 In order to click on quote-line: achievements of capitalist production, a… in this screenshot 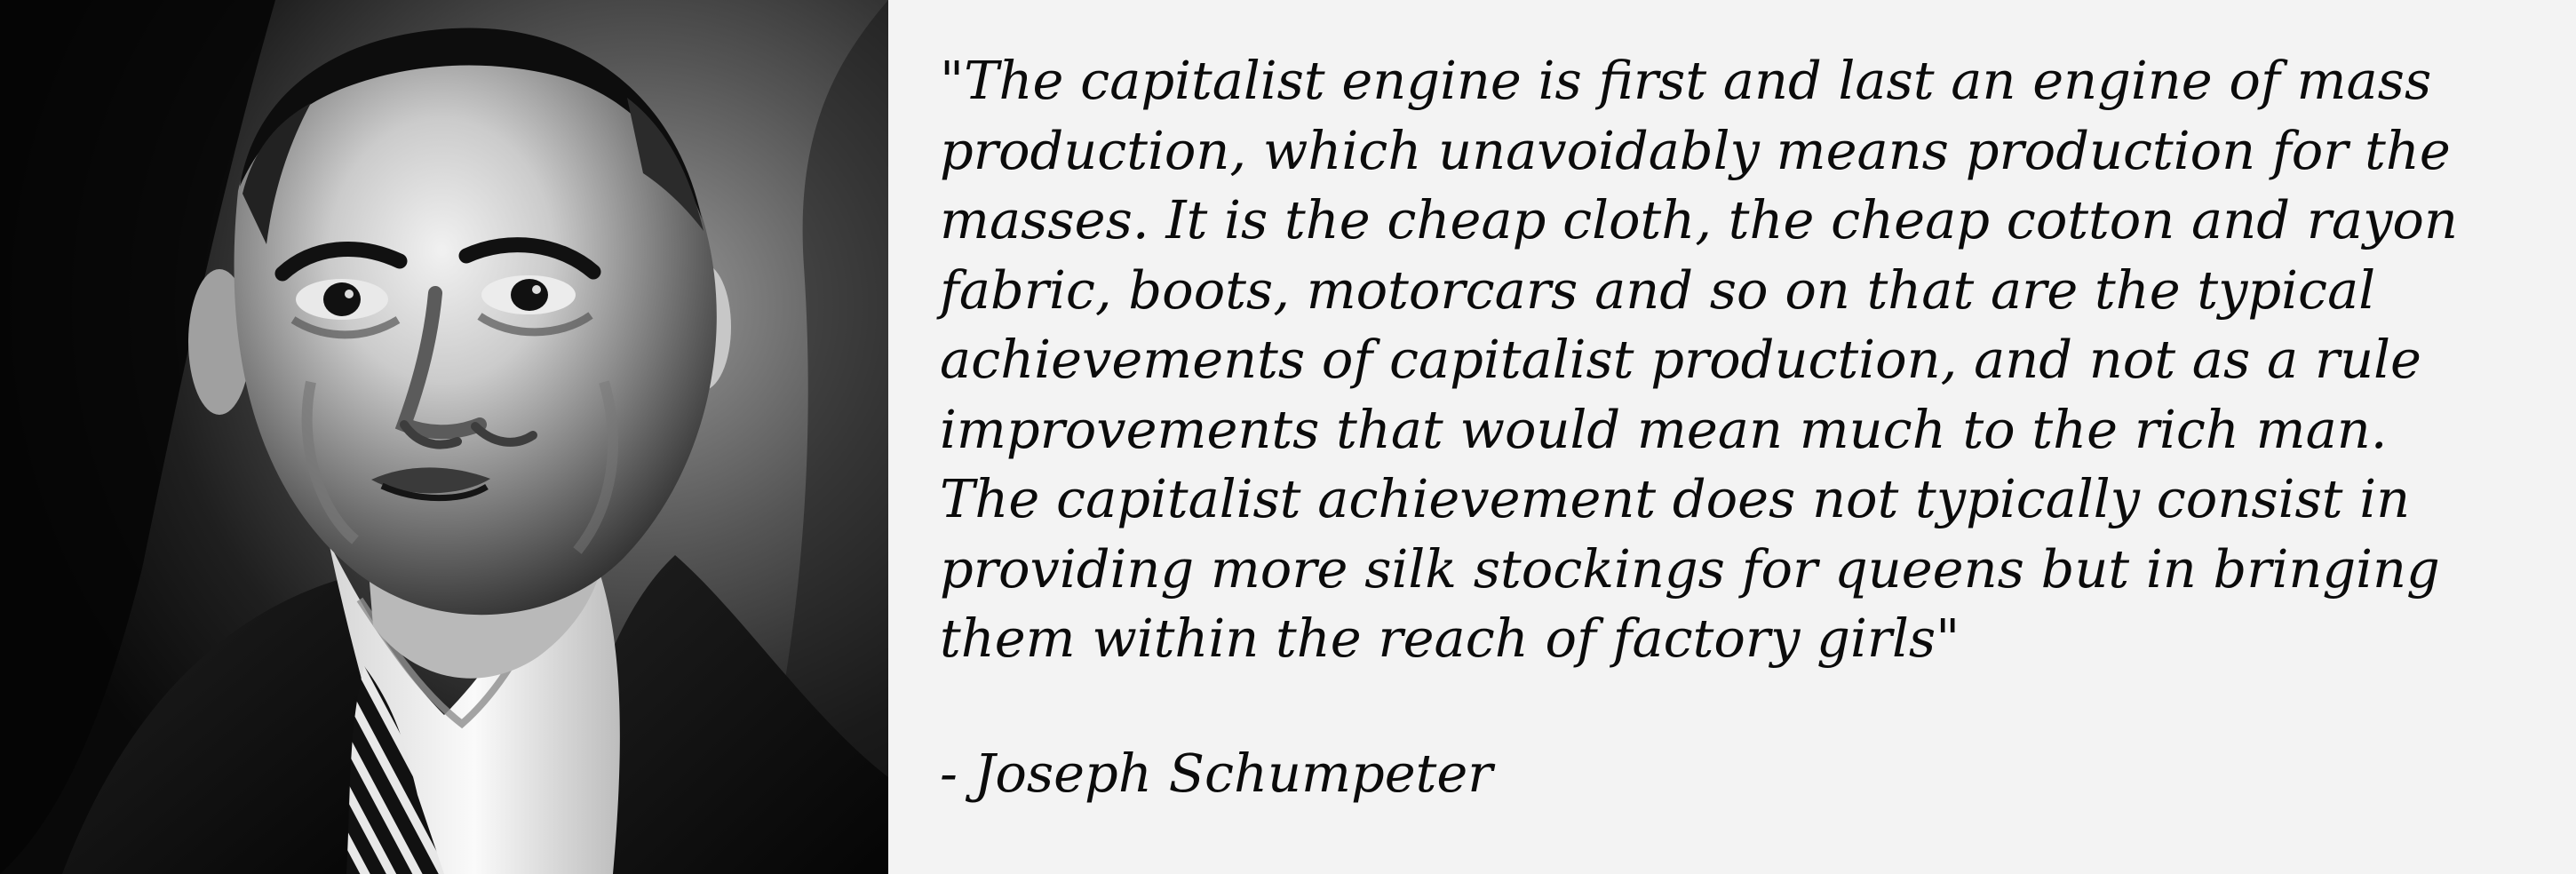, I will do `click(1680, 359)`.